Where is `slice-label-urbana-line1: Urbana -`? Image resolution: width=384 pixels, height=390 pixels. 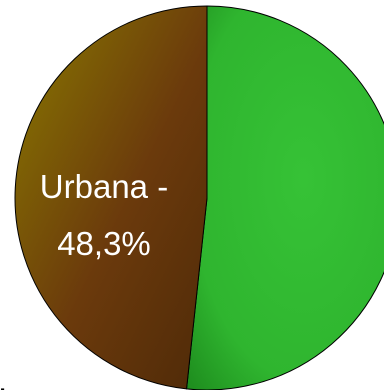
slice-label-urbana-line1: Urbana - is located at coordinates (104, 186).